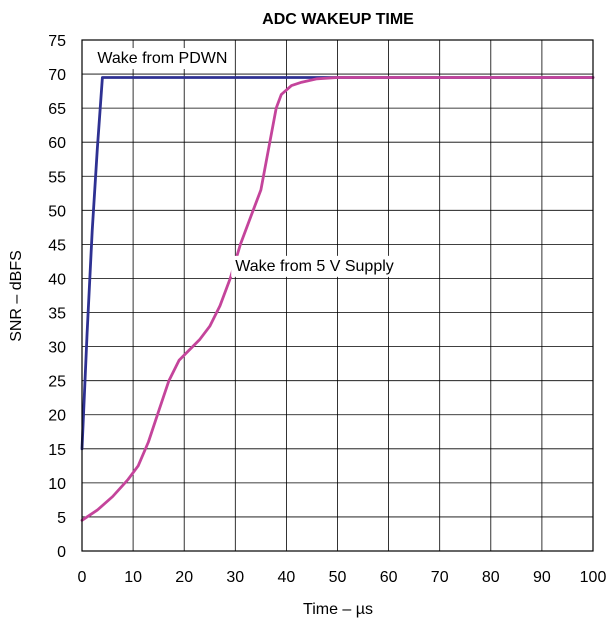  What do you see at coordinates (61, 552) in the screenshot?
I see `y-tick-label: 0` at bounding box center [61, 552].